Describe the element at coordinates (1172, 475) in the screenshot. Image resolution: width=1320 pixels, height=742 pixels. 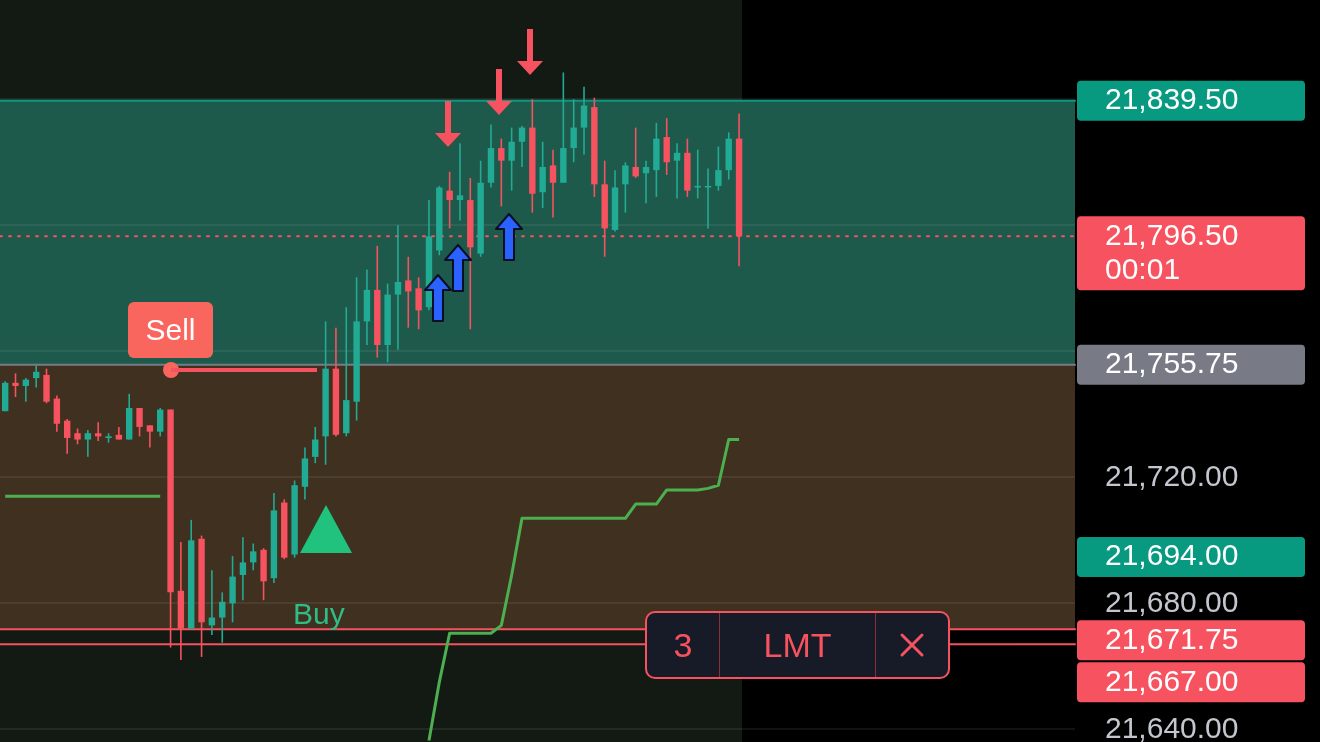
I see `y-tick-label: 21,720.00` at that location.